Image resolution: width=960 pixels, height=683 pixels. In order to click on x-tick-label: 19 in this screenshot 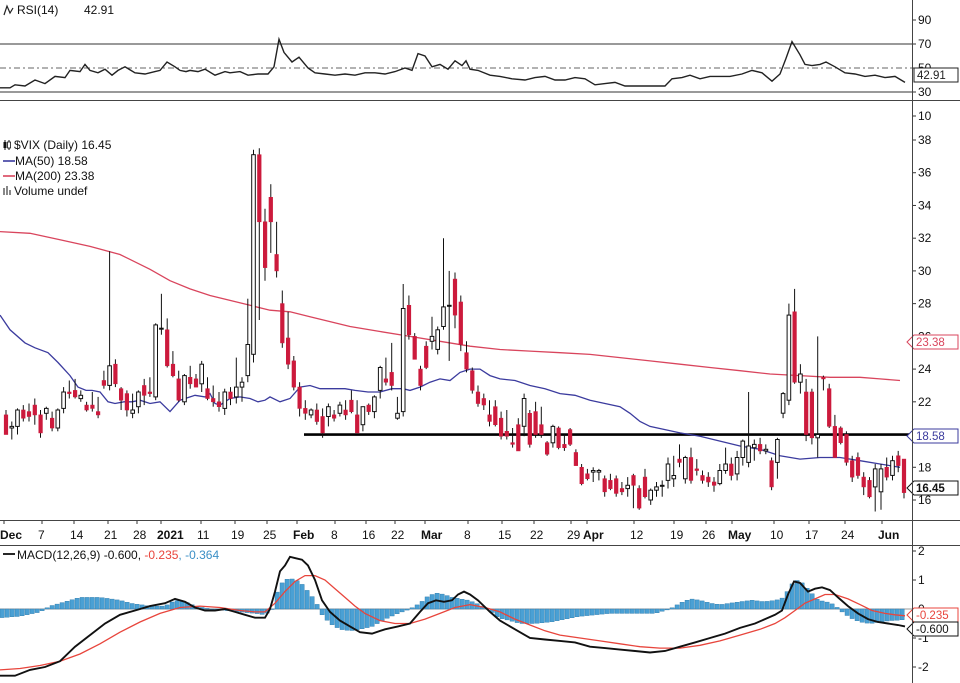, I will do `click(238, 535)`.